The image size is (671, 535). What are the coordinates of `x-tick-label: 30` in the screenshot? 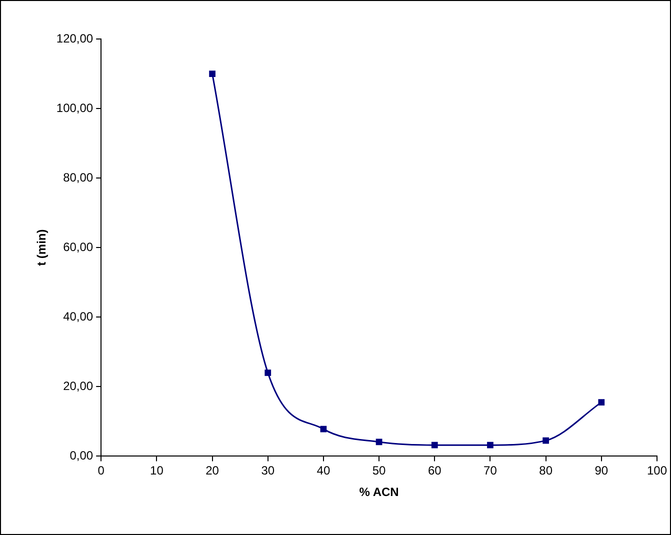 It's located at (268, 471).